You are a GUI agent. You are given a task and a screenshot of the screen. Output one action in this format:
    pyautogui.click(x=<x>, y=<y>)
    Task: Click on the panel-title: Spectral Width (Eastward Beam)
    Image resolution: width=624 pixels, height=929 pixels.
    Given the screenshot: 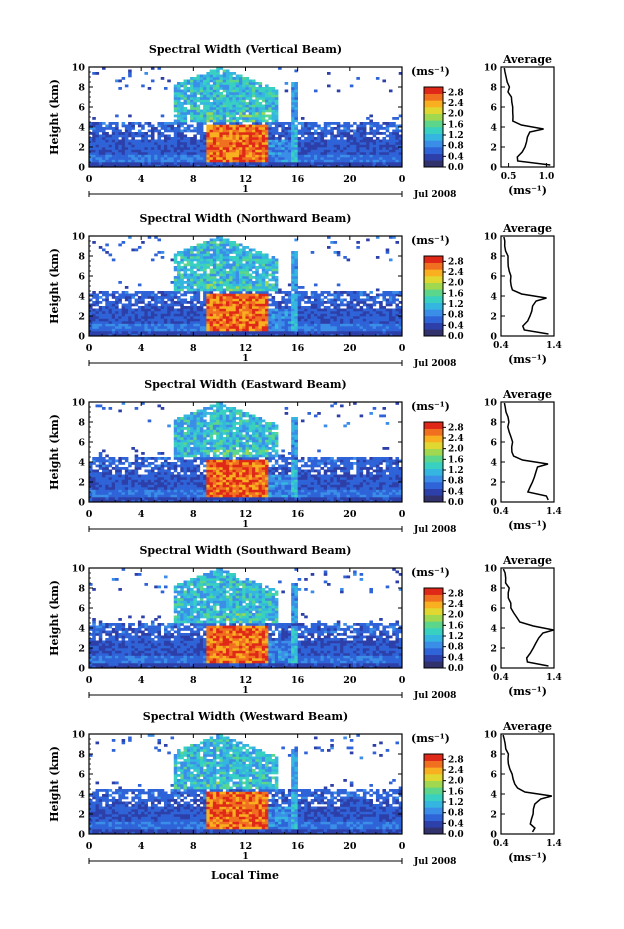 What is the action you would take?
    pyautogui.click(x=245, y=384)
    